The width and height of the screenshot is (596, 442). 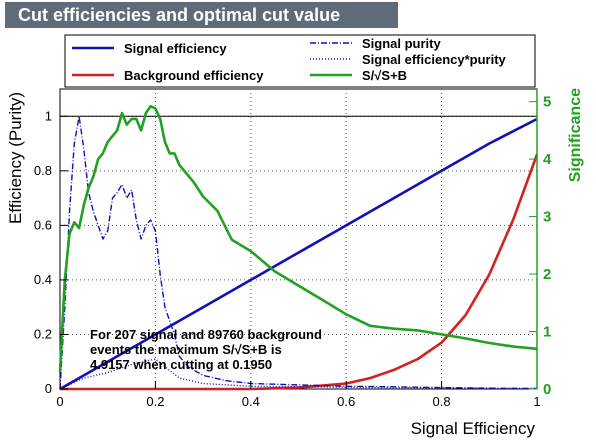 I want to click on x-tick-label: 1, so click(x=536, y=401).